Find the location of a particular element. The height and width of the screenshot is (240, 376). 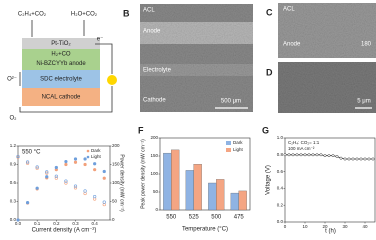

y-tick-label: 0.0 is located at coordinates (280, 221).